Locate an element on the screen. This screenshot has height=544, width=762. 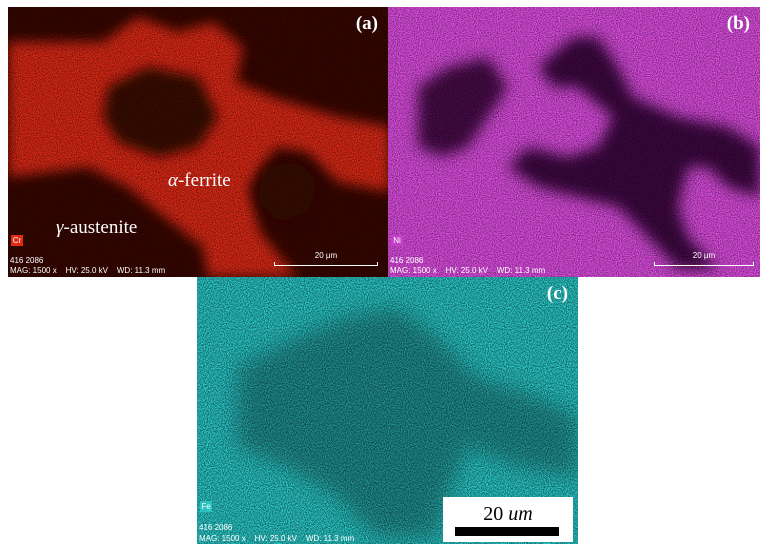
scale-bar-box-c: 20 um is located at coordinates (508, 519).